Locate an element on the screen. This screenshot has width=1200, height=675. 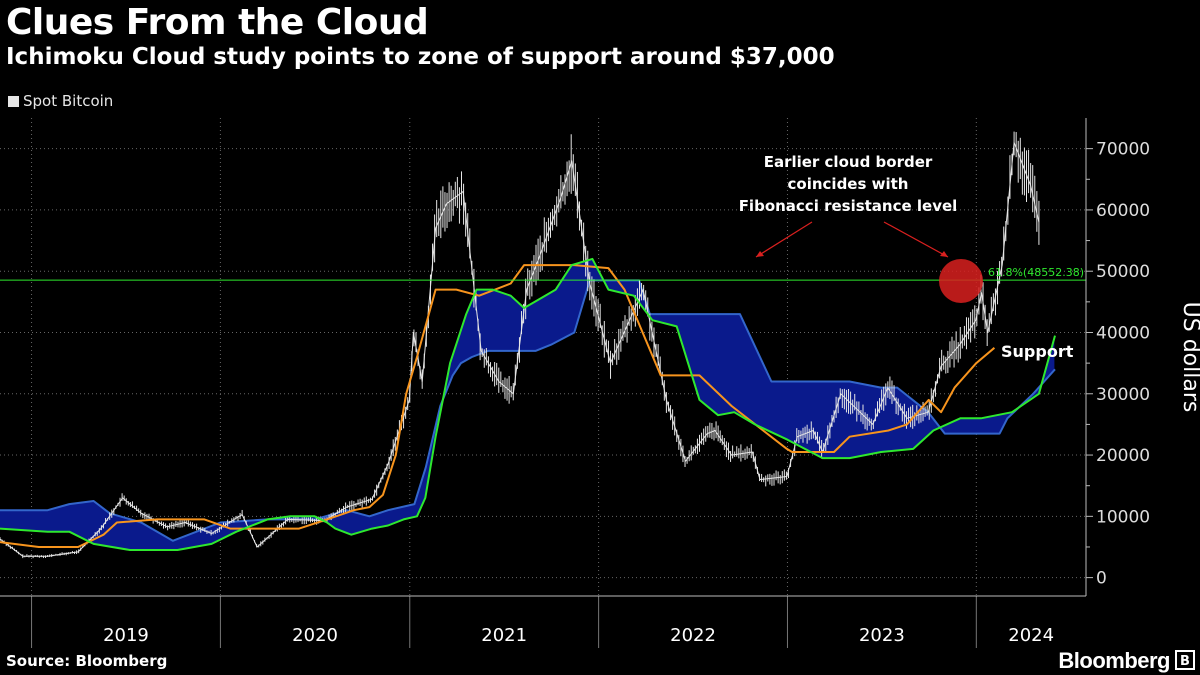
bloomberg-logo: Bloomberg is located at coordinates (1114, 660).